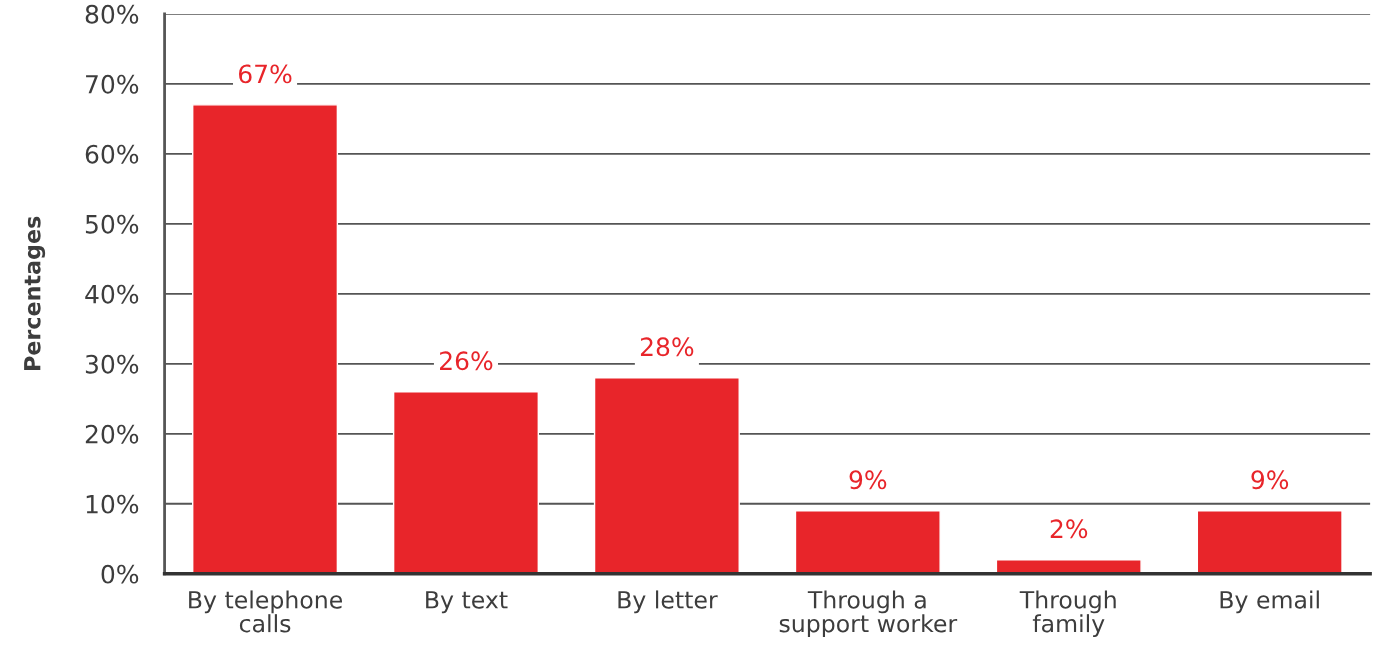 Image resolution: width=1383 pixels, height=661 pixels. I want to click on y-tick-label: 70%, so click(112, 84).